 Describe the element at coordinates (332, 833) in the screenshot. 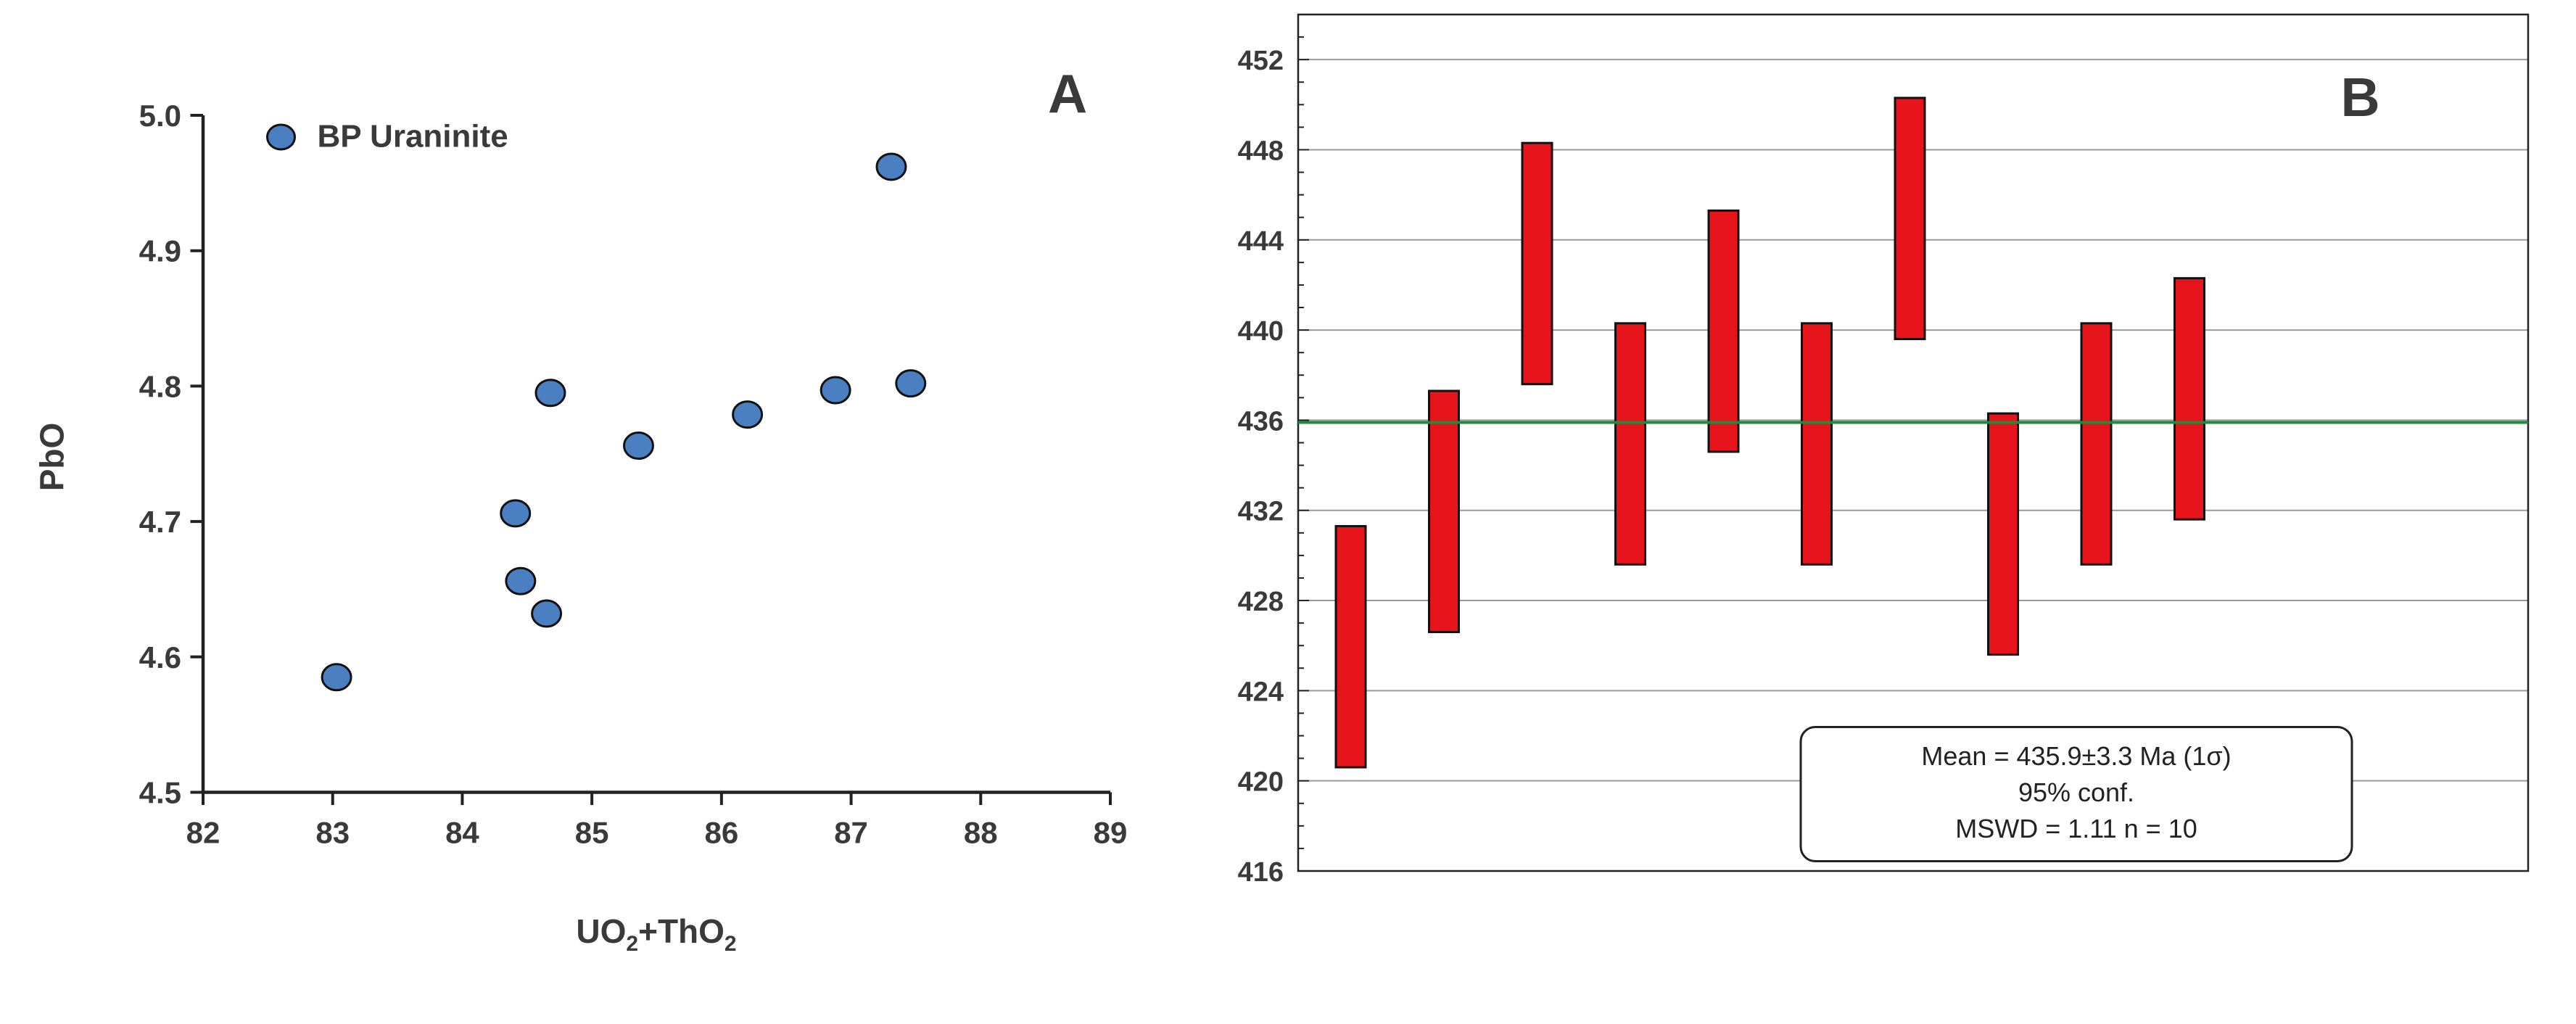

I see `x-tick-label: 83` at that location.